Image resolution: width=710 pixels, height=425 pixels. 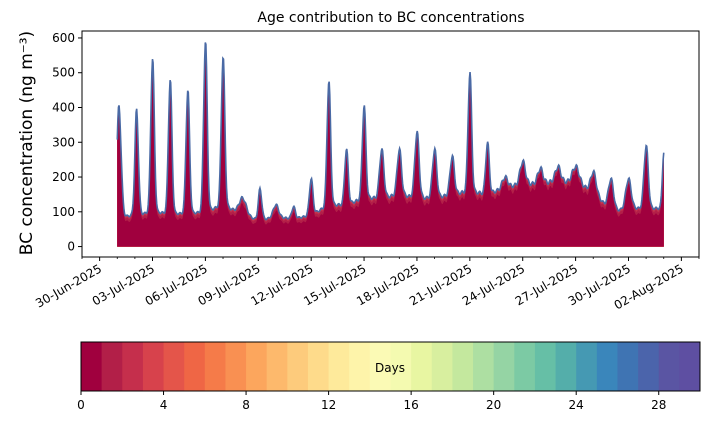 I want to click on y-tick-label: 500, so click(x=63, y=73).